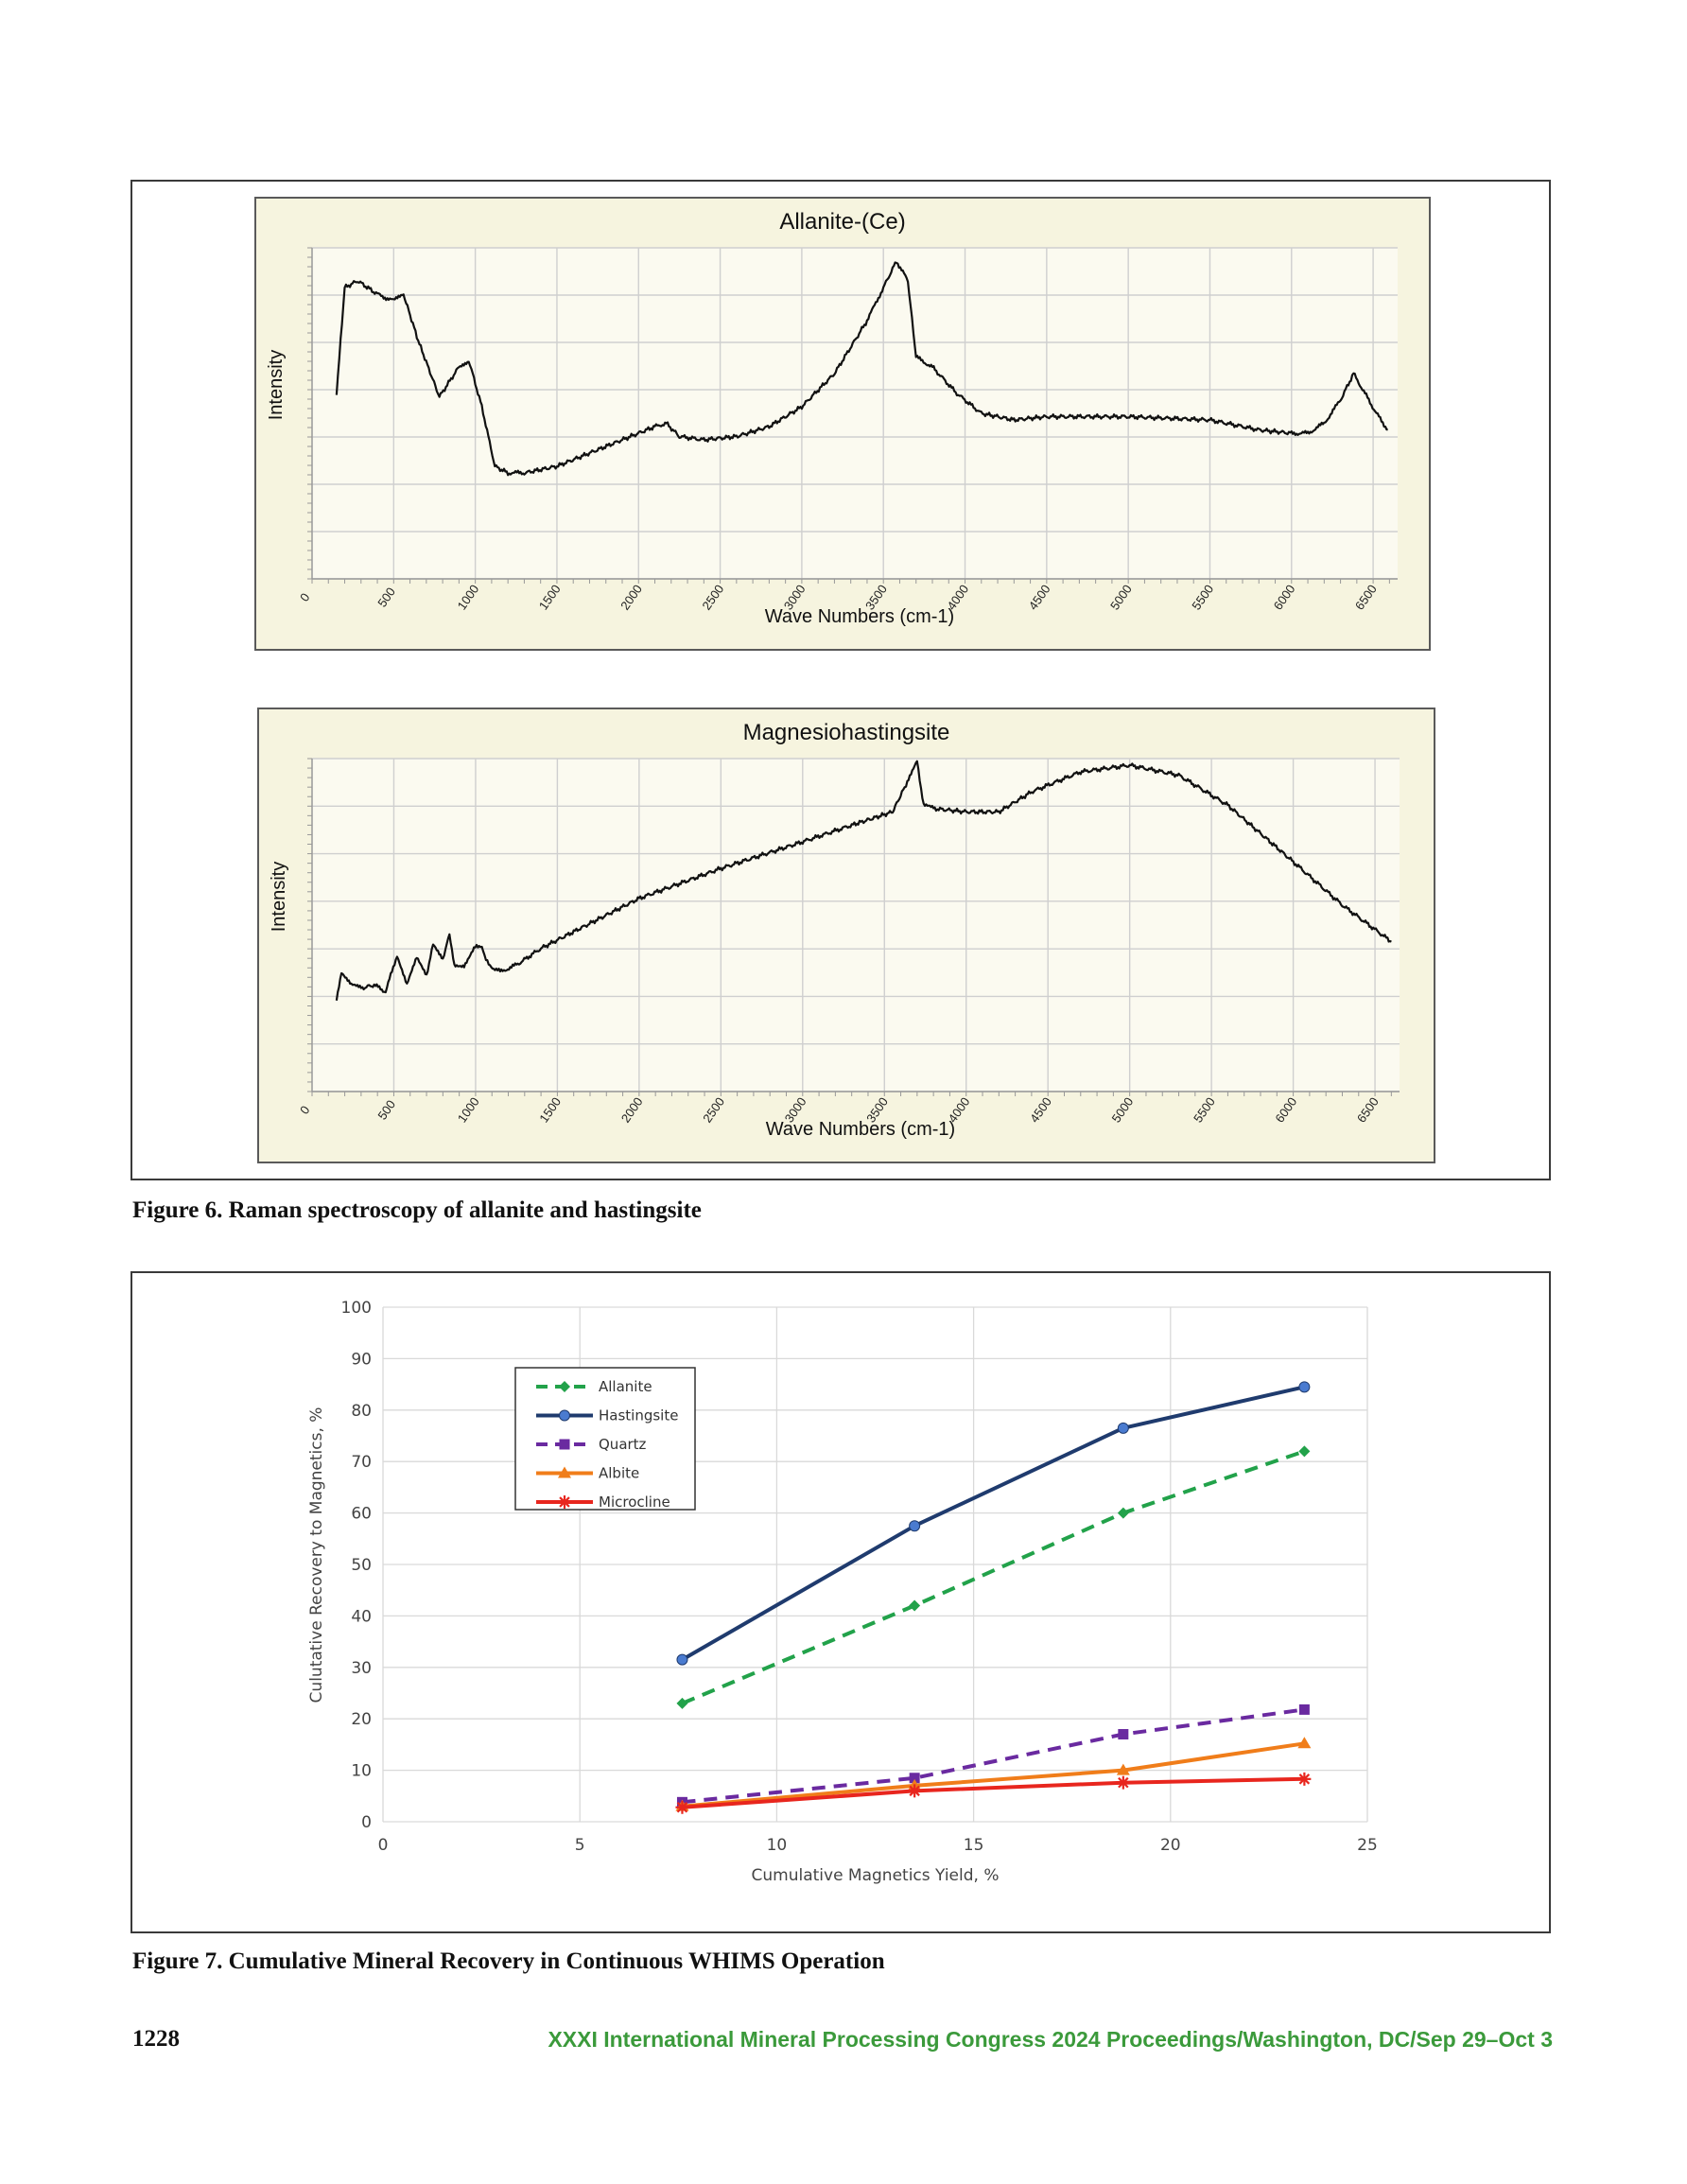 This screenshot has width=1687, height=2184. What do you see at coordinates (565, 1387) in the screenshot?
I see `legend-marker-allanite` at bounding box center [565, 1387].